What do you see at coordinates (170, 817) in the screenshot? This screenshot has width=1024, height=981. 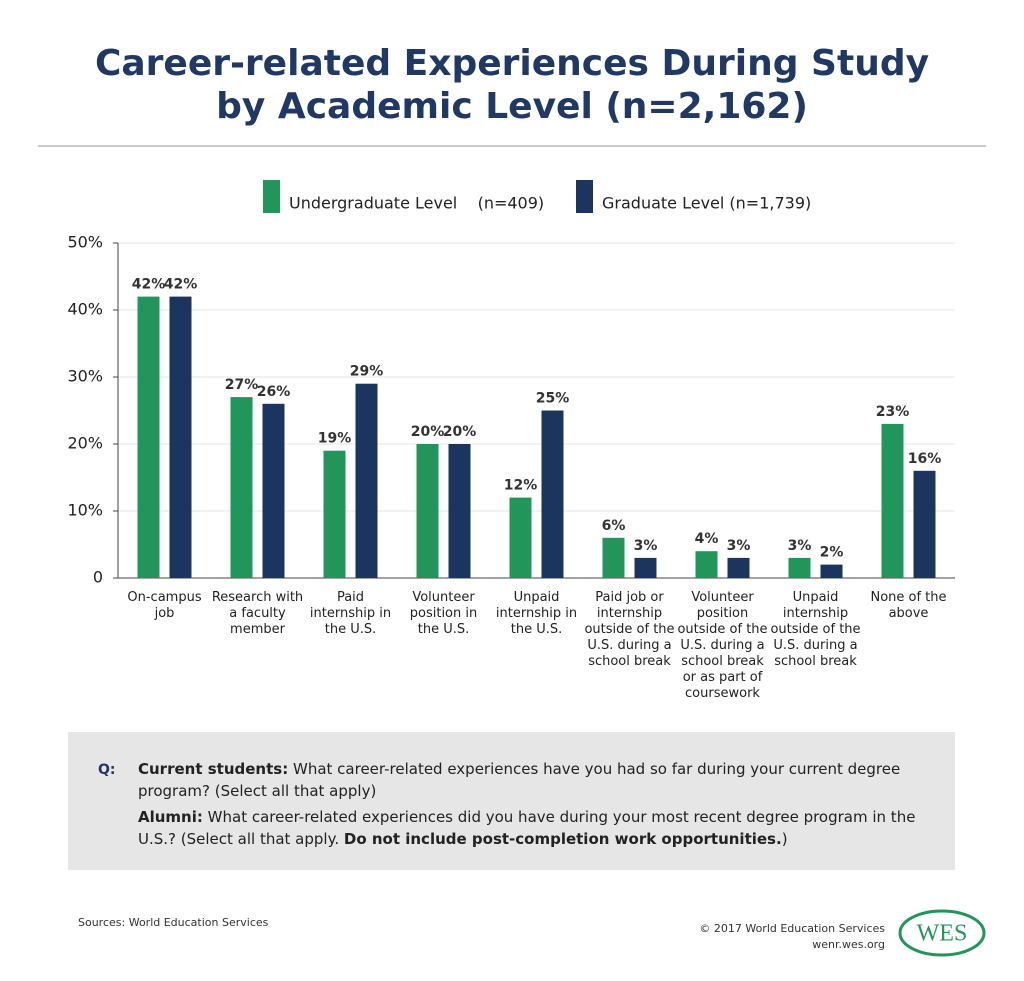 I see `label: Alumni:` at bounding box center [170, 817].